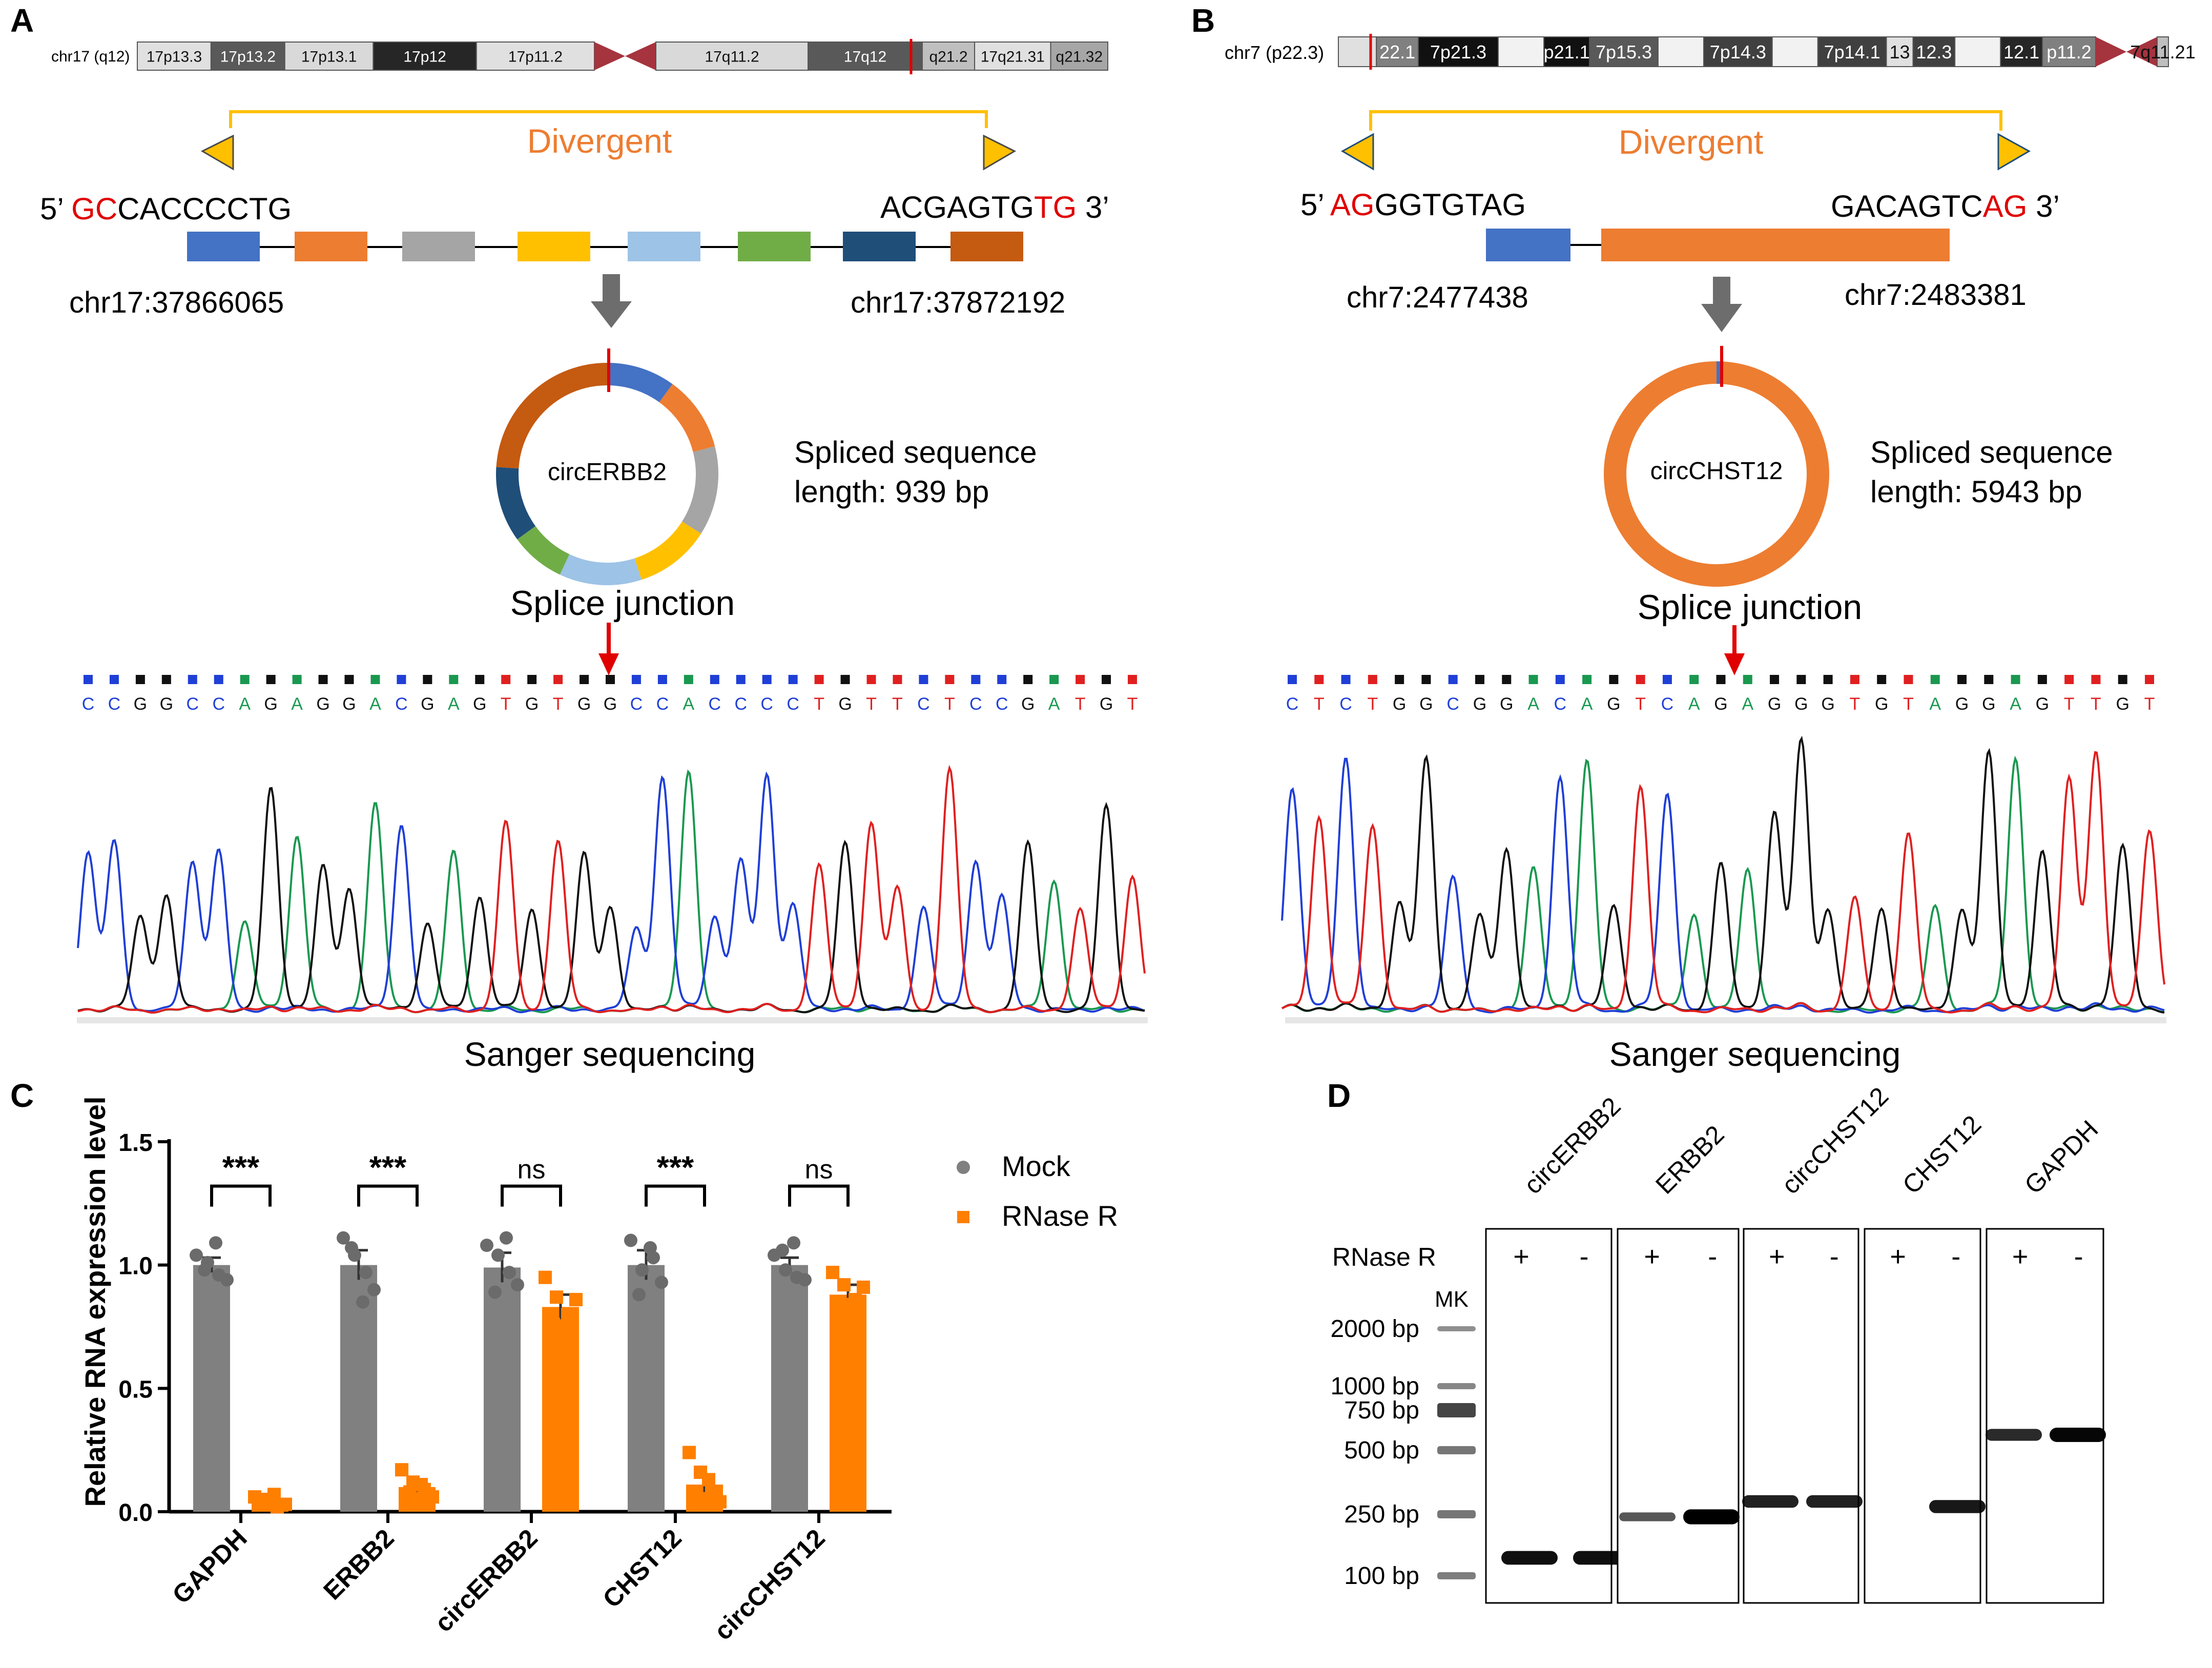 The image size is (2212, 1668). I want to click on exon-6-a, so click(774, 247).